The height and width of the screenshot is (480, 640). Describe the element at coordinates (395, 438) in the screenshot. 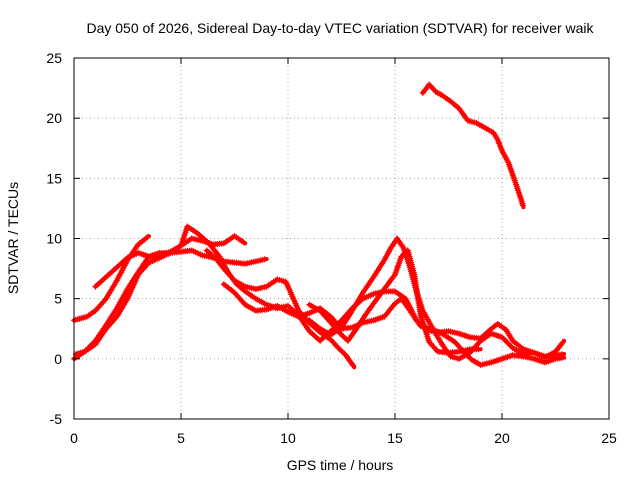

I see `x-tick-label: 15` at that location.